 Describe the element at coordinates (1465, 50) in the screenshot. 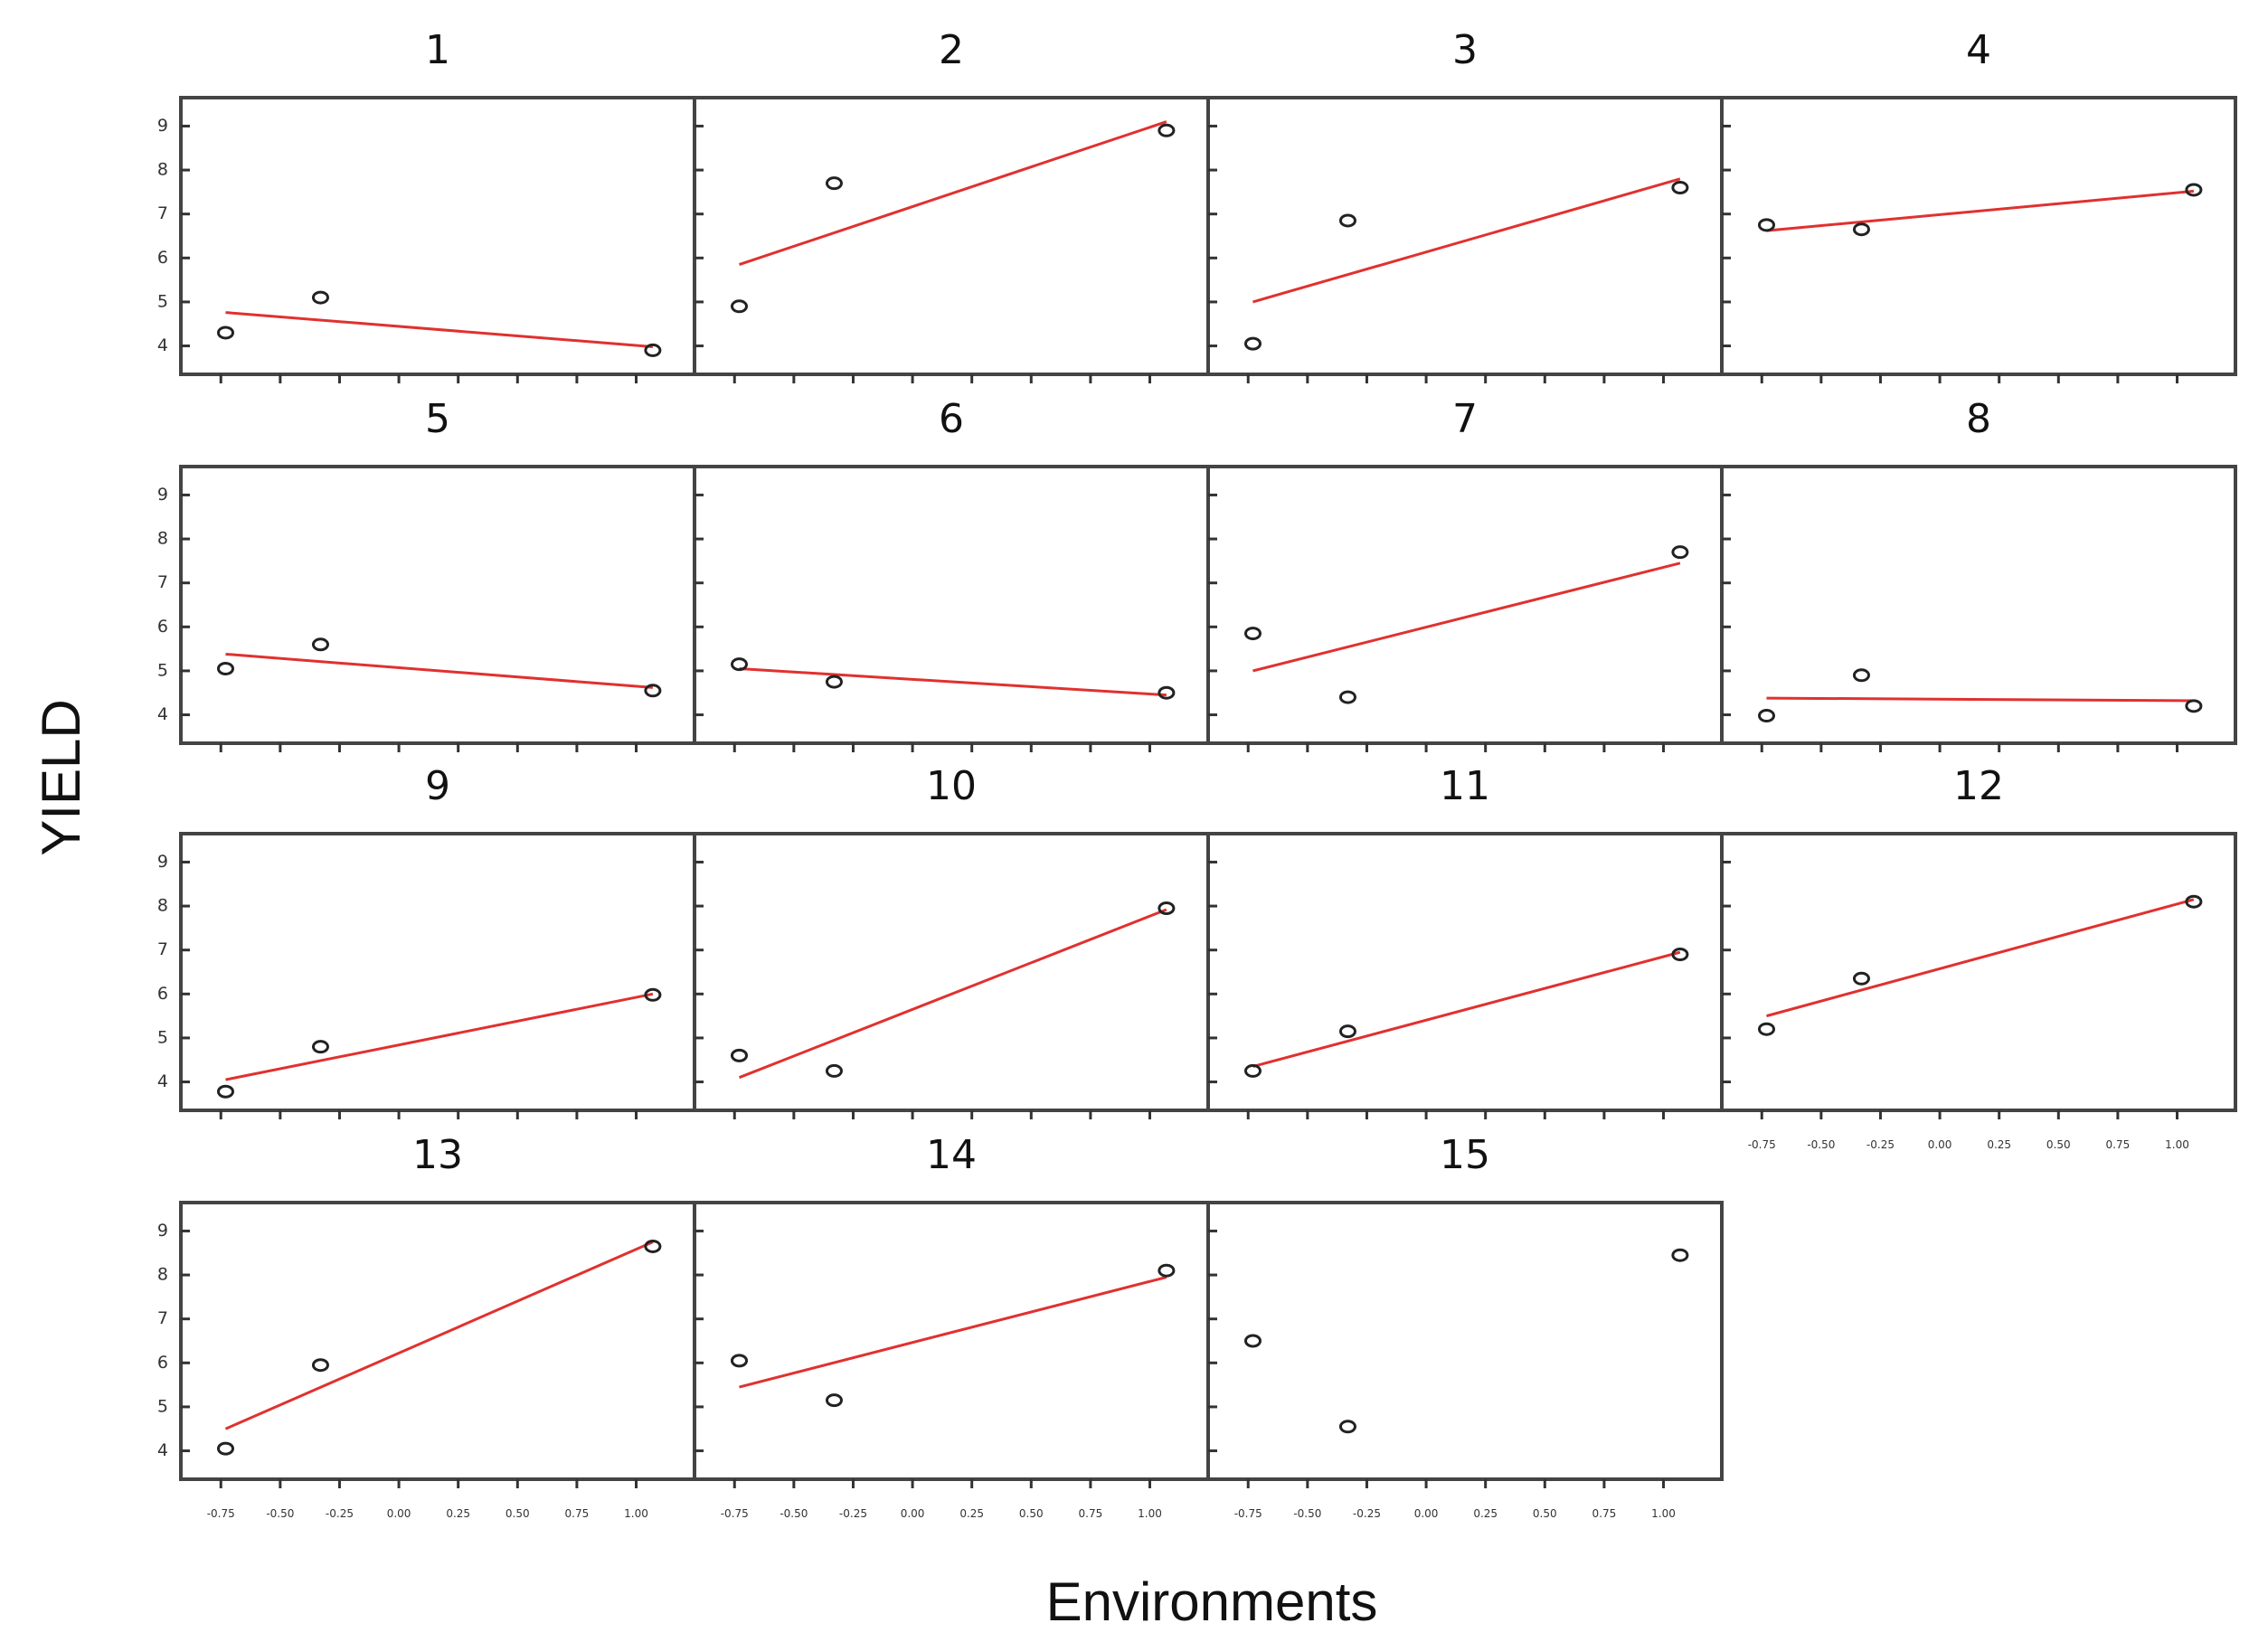

I see `panel-title: 3` at that location.